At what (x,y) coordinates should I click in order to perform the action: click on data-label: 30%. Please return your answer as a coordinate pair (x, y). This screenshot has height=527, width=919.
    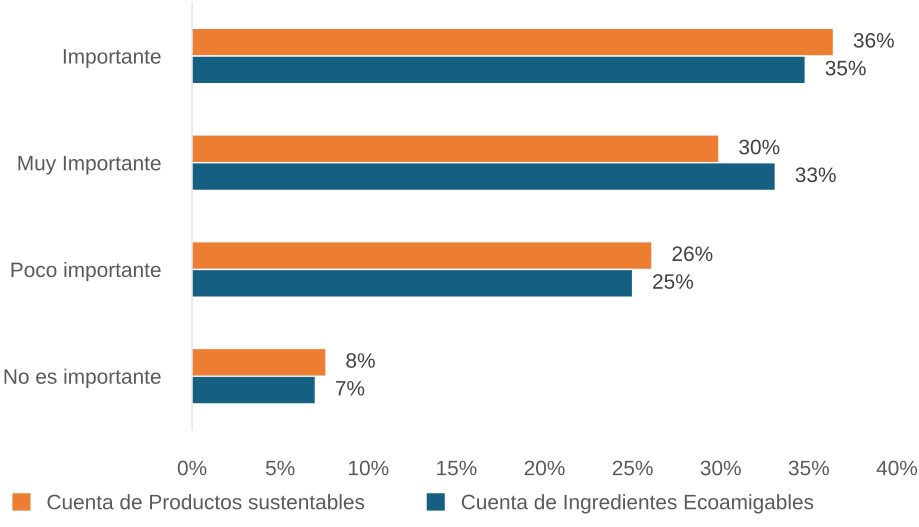
    Looking at the image, I should click on (759, 147).